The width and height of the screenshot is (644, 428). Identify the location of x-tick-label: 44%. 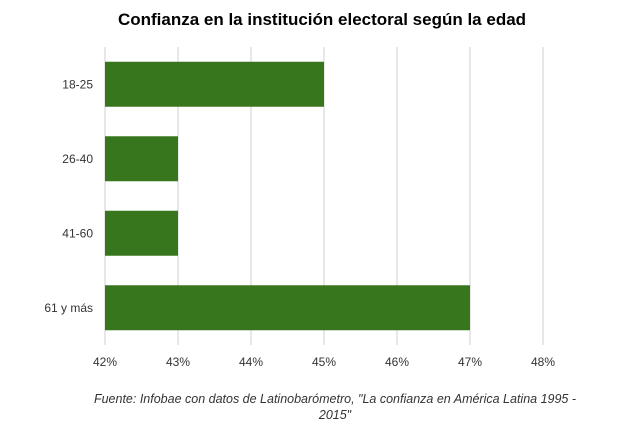
(251, 362).